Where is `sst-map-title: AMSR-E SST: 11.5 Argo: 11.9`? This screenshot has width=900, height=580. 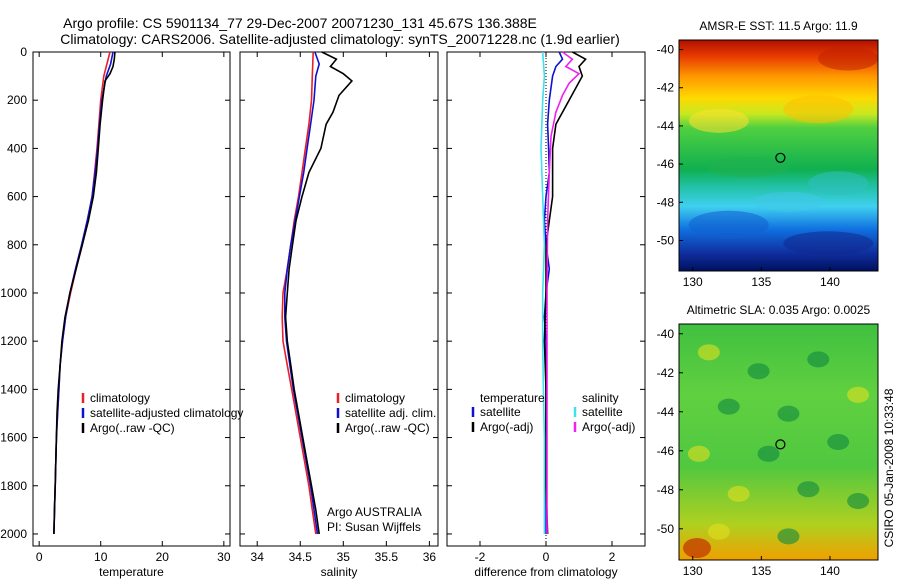 sst-map-title: AMSR-E SST: 11.5 Argo: 11.9 is located at coordinates (778, 26).